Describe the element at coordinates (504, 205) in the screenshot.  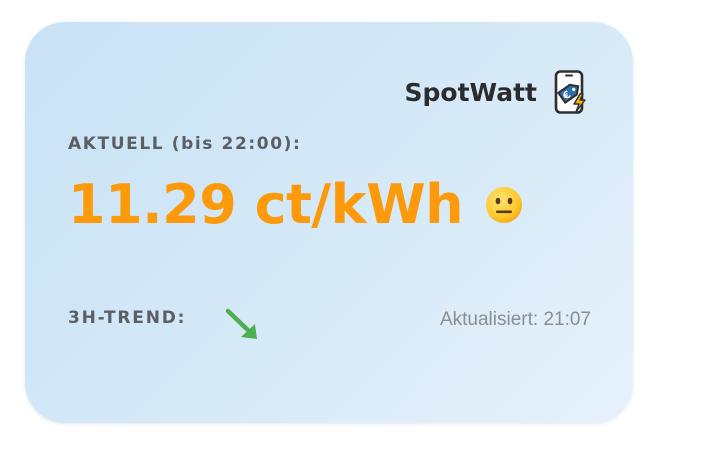
I see `neutral-face-icon` at that location.